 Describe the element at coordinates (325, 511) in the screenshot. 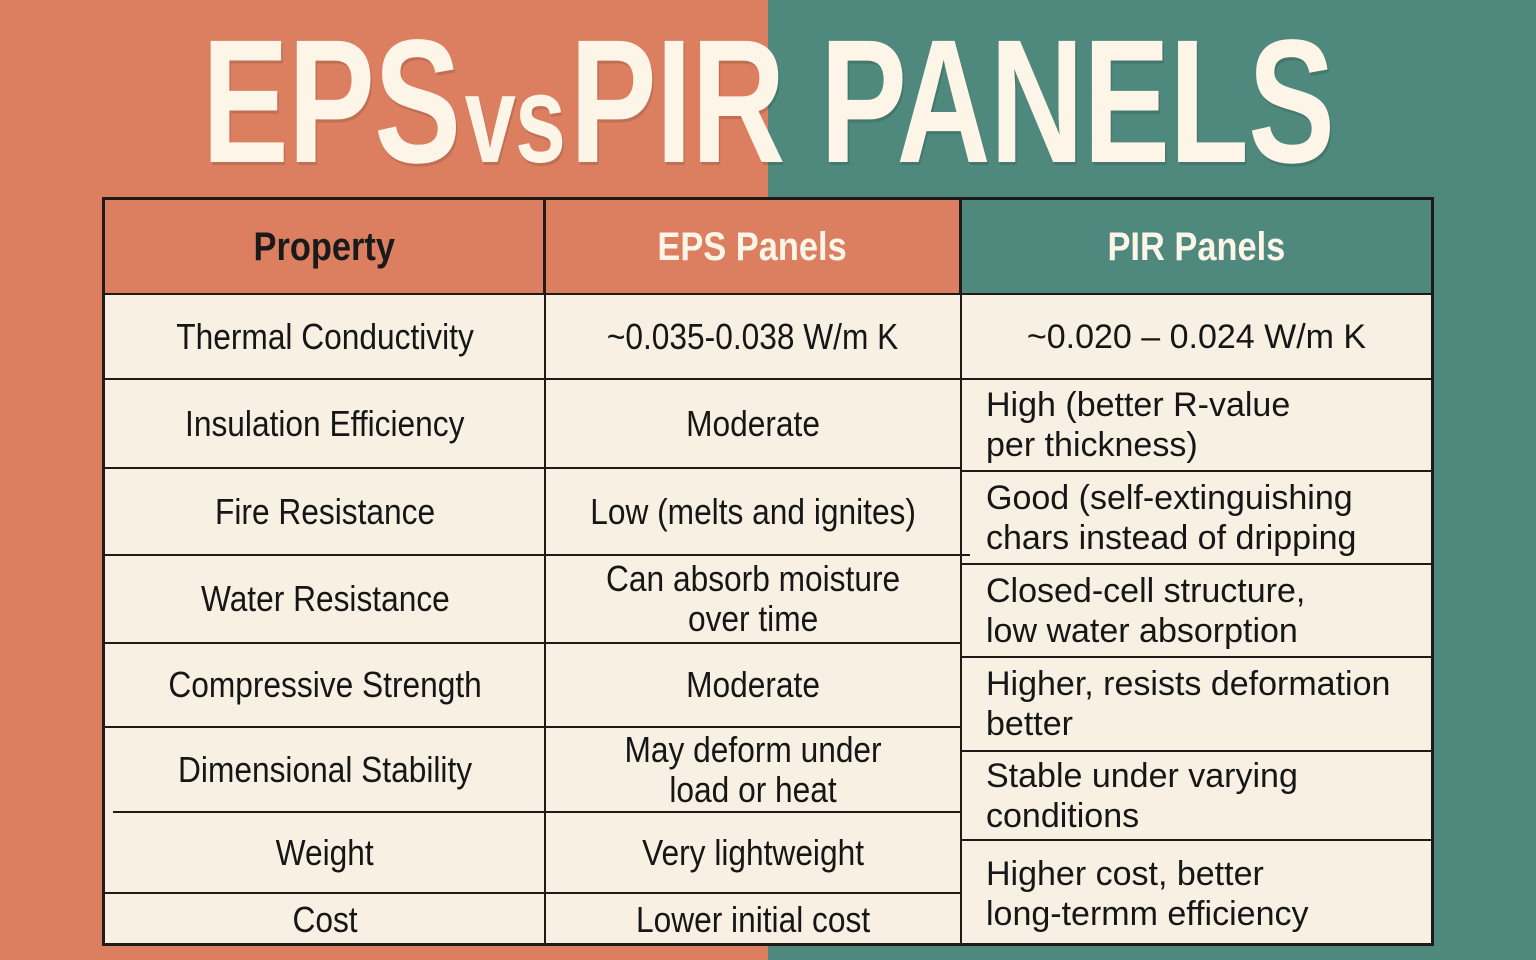

I see `property-cell: Fire Resistance` at that location.